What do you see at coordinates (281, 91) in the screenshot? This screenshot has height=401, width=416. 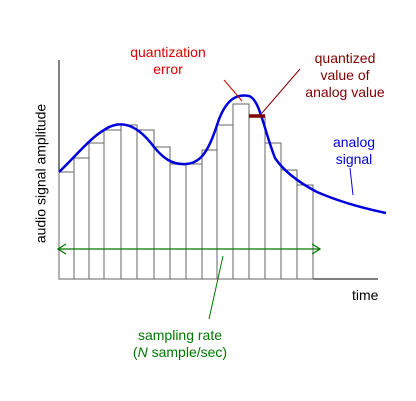 I see `quantized-value-pointer` at bounding box center [281, 91].